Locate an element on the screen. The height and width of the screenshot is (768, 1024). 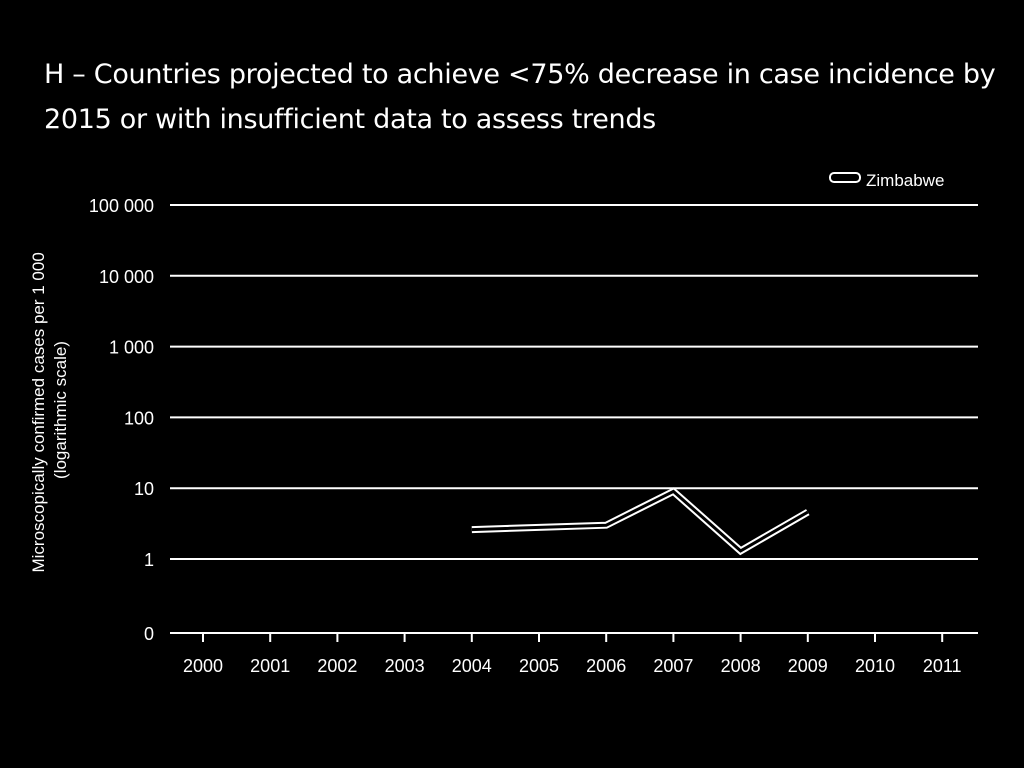
x-tick-label: 2006 is located at coordinates (606, 666).